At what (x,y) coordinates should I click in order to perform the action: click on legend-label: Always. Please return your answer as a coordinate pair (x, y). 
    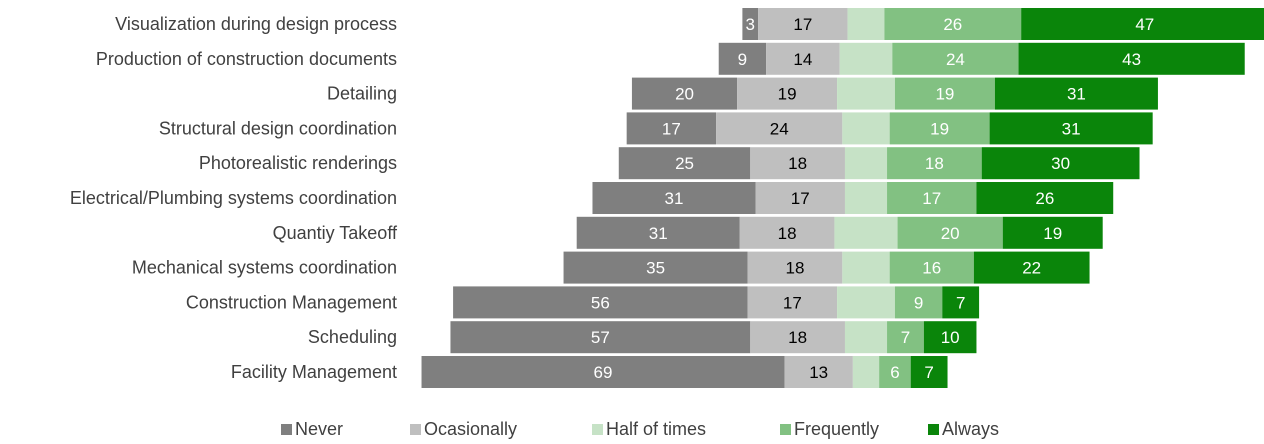
    Looking at the image, I should click on (970, 429).